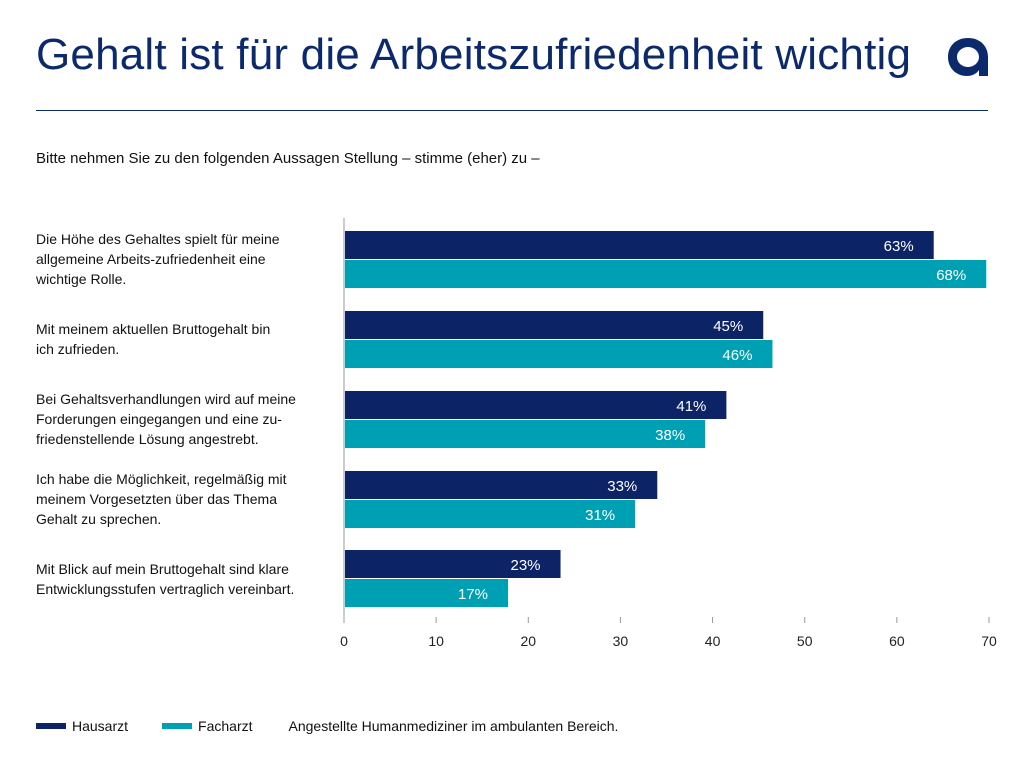 This screenshot has height=768, width=1024. Describe the element at coordinates (526, 565) in the screenshot. I see `bar-label-hausarzt-4: 23%` at that location.